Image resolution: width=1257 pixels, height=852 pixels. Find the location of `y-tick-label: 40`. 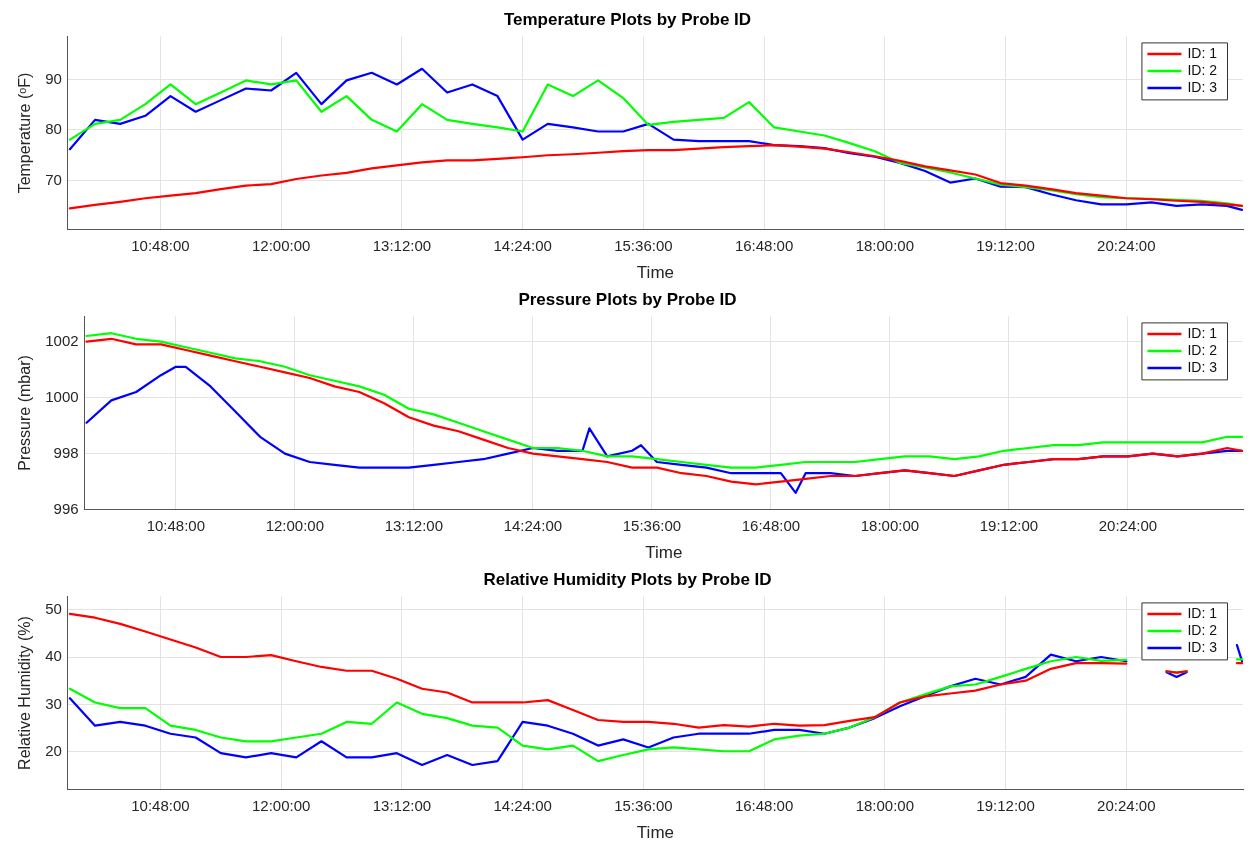

y-tick-label: 40 is located at coordinates (53, 656).